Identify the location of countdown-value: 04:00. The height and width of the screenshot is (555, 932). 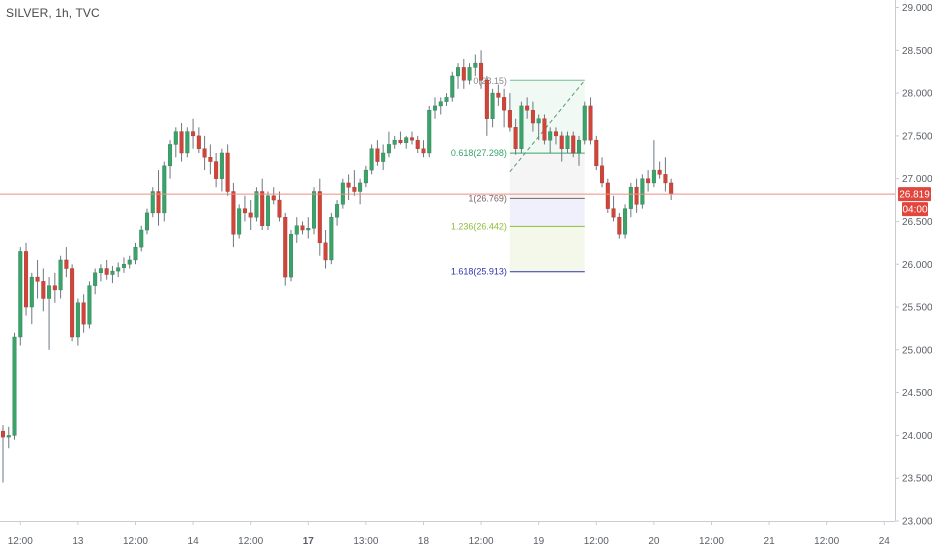
(914, 210).